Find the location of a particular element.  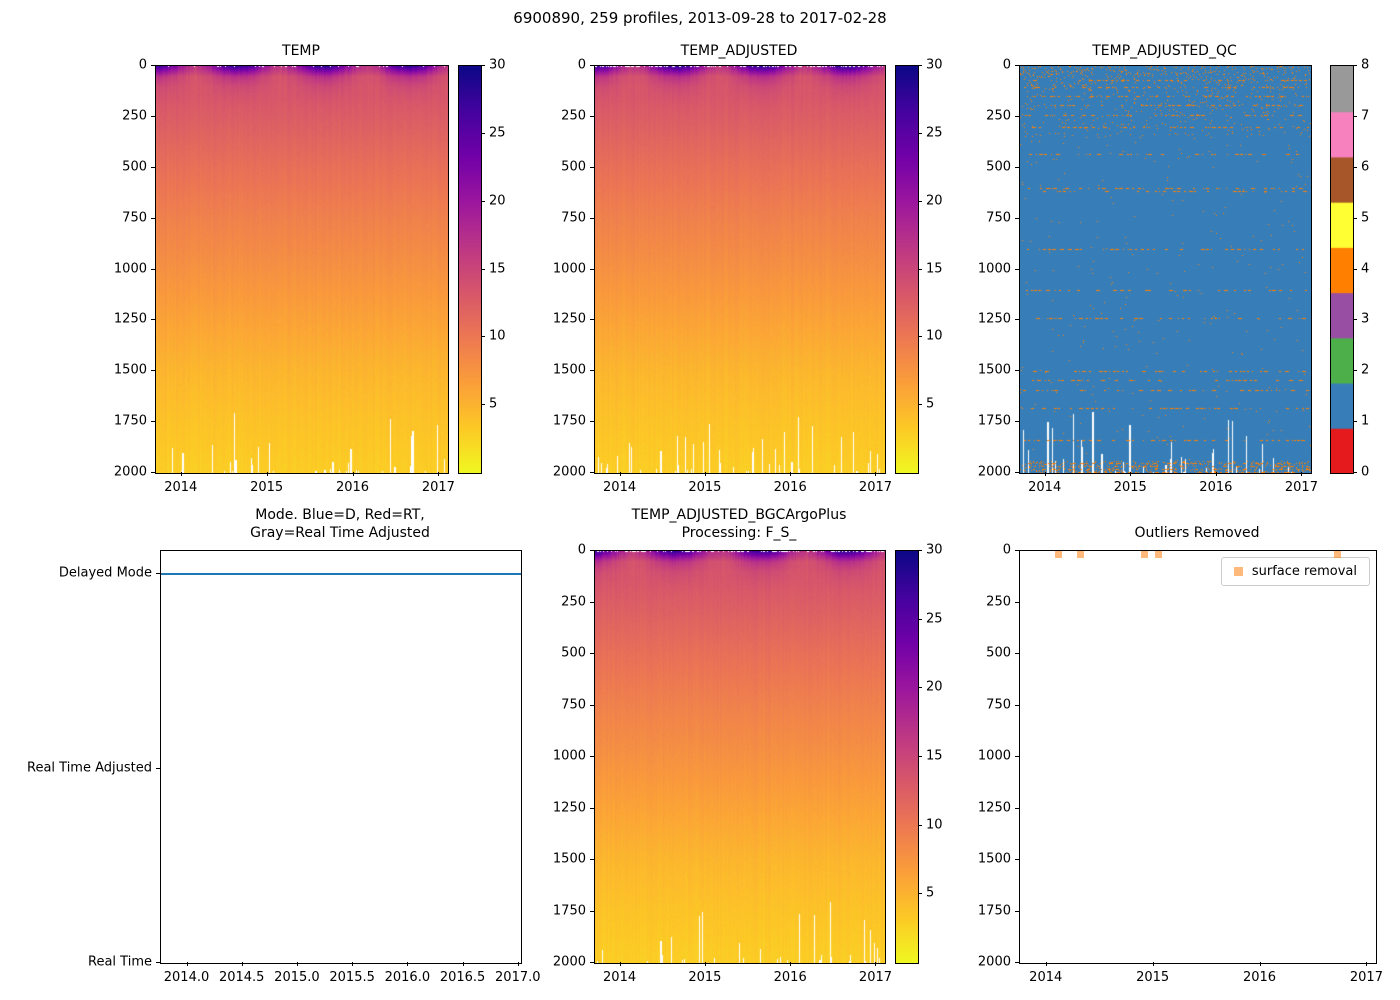

tick-label: 10 is located at coordinates (497, 336).